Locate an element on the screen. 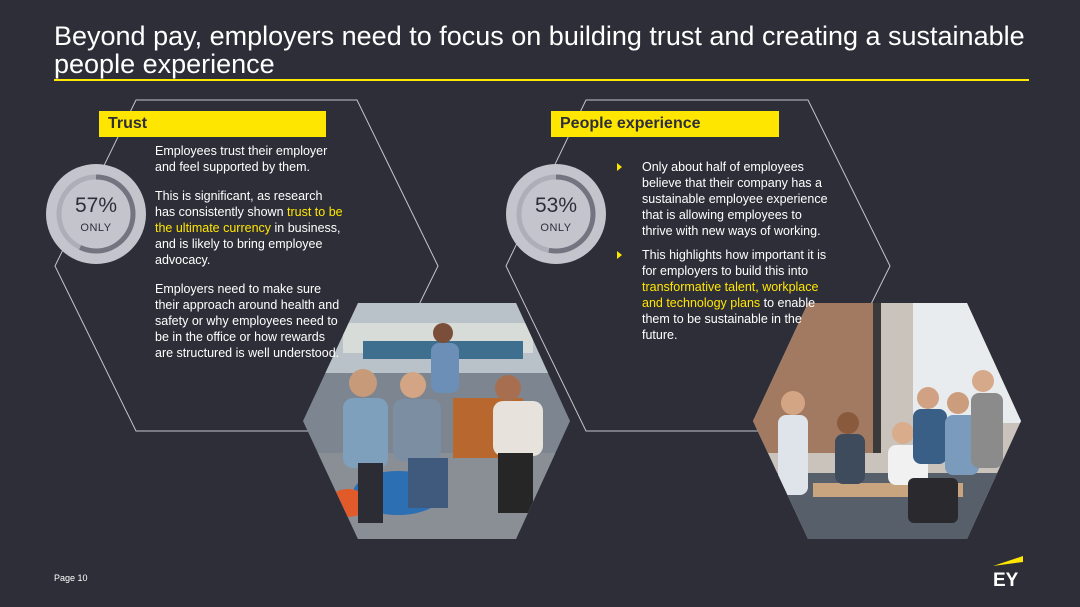  title-underline is located at coordinates (541, 80).